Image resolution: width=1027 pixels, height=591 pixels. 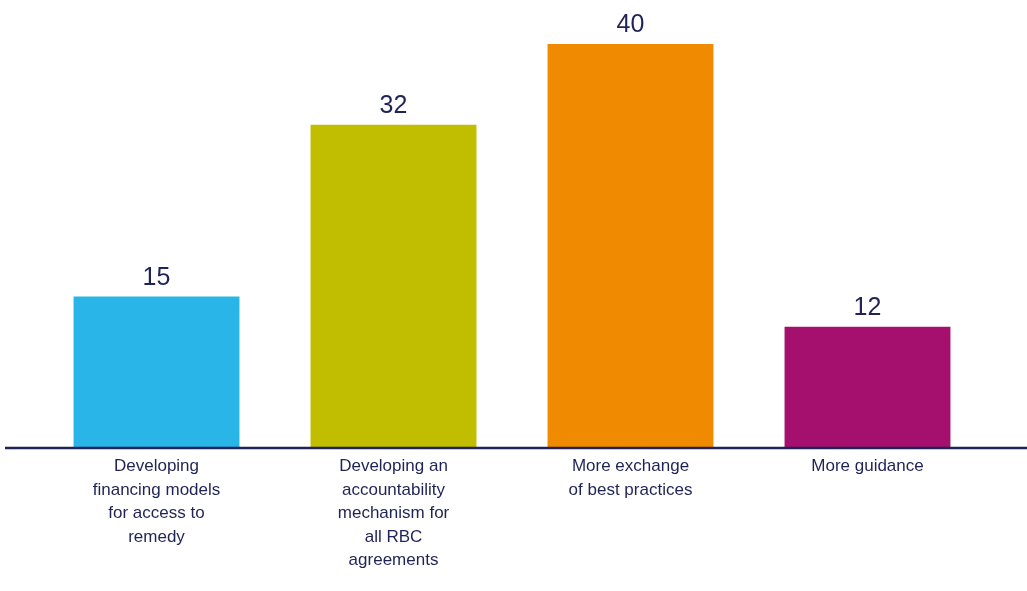 What do you see at coordinates (867, 466) in the screenshot?
I see `x-tick-label: More guidance` at bounding box center [867, 466].